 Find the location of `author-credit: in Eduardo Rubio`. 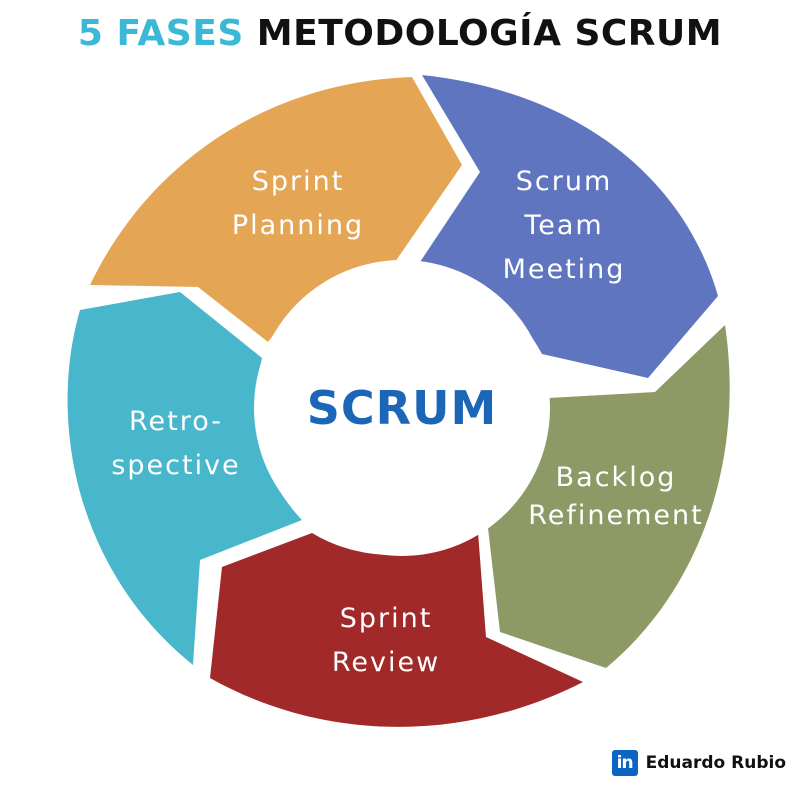

author-credit: in Eduardo Rubio is located at coordinates (698, 763).